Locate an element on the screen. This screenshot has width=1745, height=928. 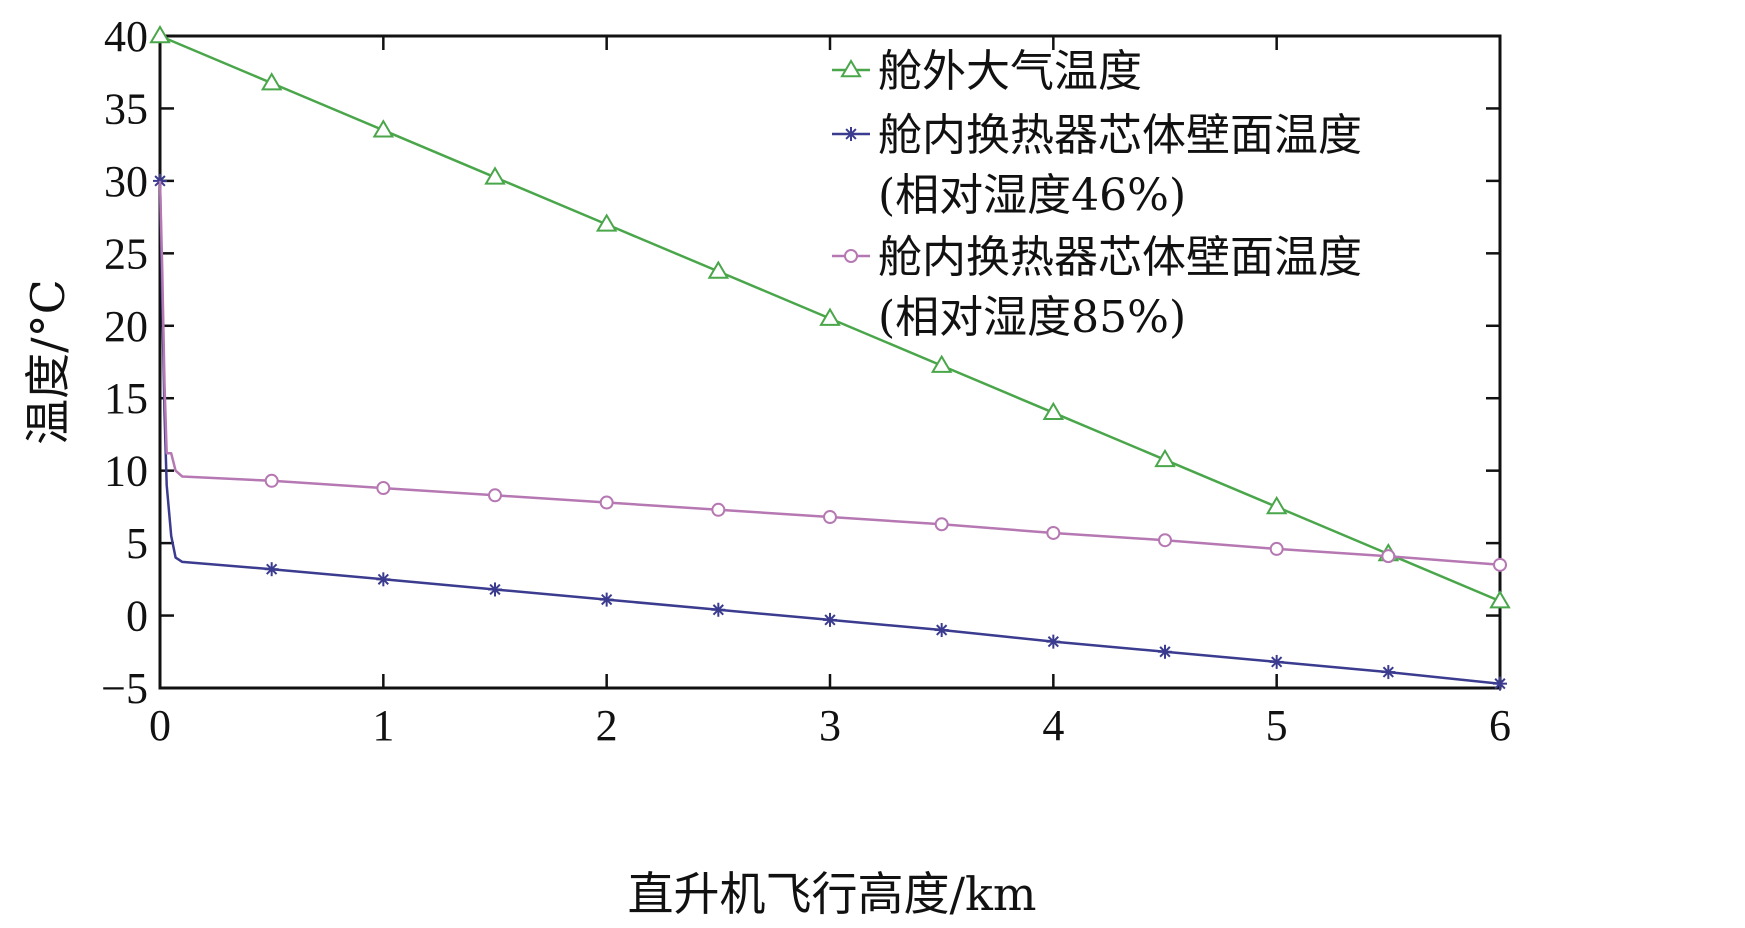
legend-label: (相对湿度46%) is located at coordinates (1032, 195).